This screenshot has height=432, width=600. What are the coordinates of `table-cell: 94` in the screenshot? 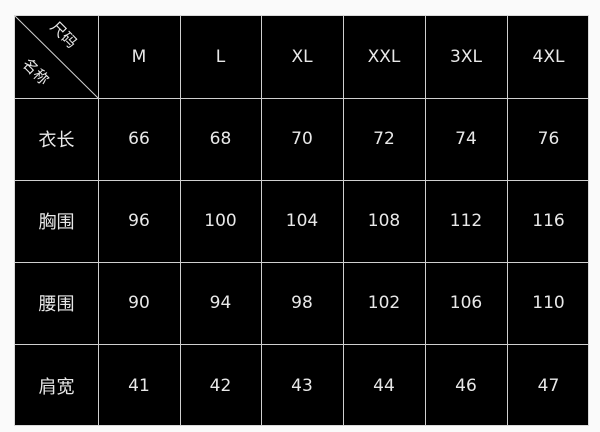 It's located at (220, 303).